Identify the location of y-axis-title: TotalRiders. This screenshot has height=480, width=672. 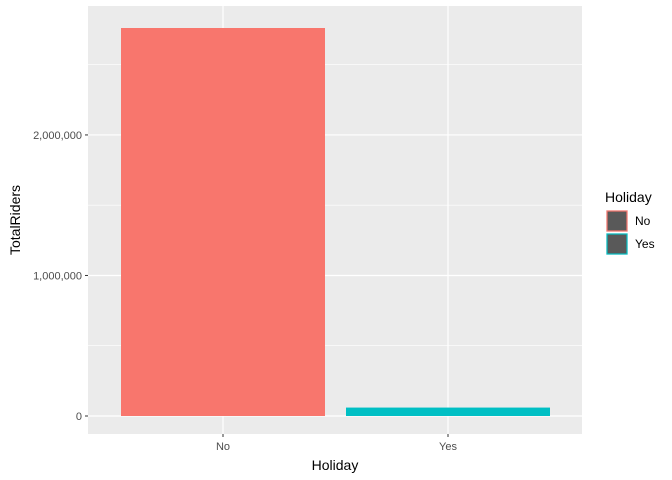
(15, 220).